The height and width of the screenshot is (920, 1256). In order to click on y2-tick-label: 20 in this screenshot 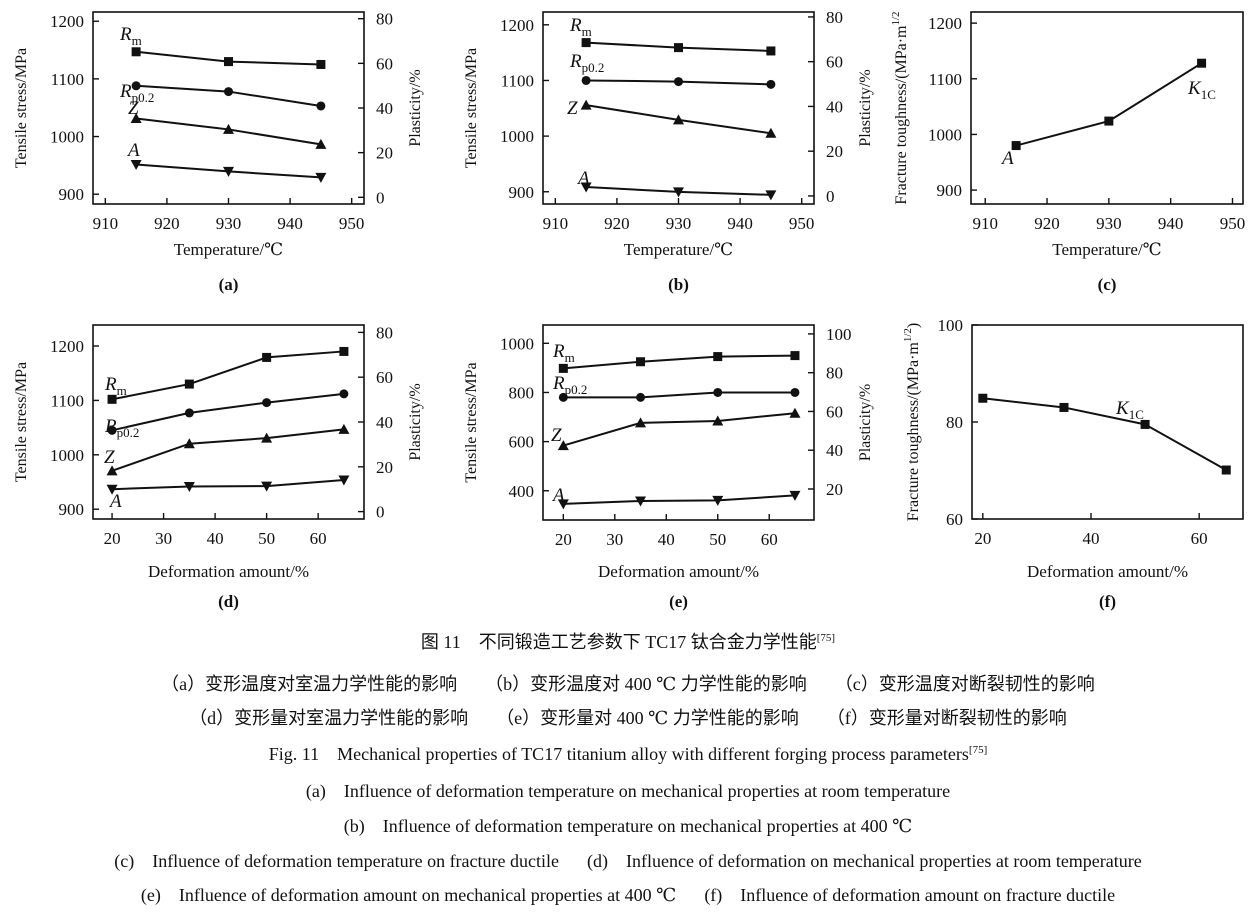, I will do `click(834, 151)`.